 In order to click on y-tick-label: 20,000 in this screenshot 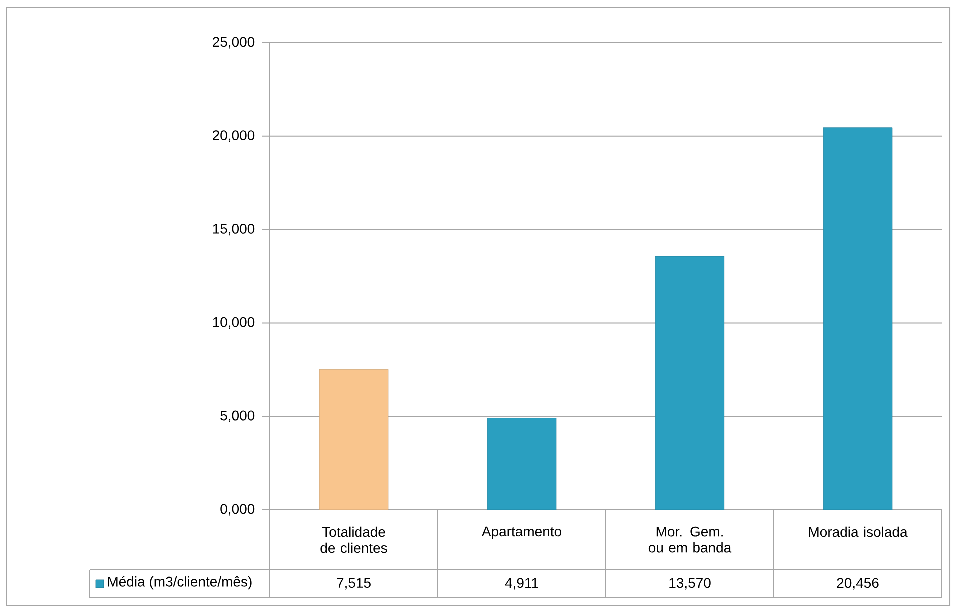, I will do `click(234, 136)`.